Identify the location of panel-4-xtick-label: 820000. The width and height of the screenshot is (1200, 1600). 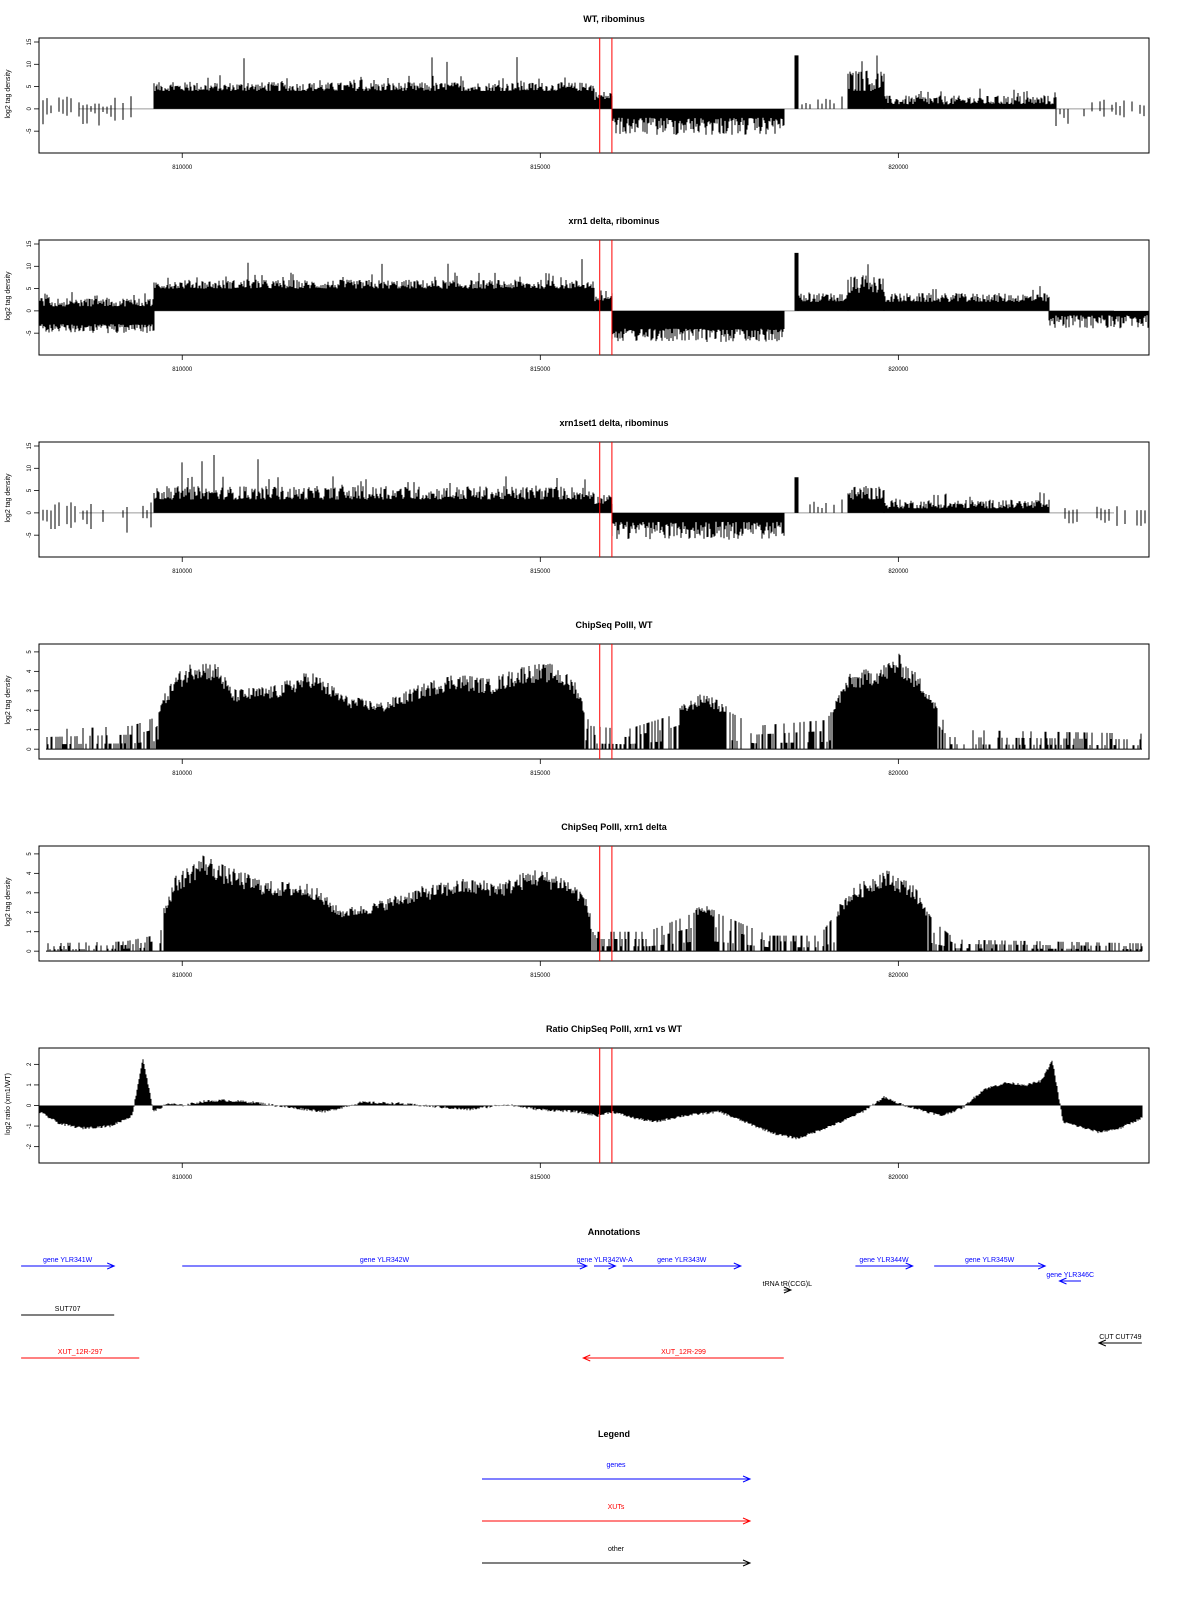
(898, 774).